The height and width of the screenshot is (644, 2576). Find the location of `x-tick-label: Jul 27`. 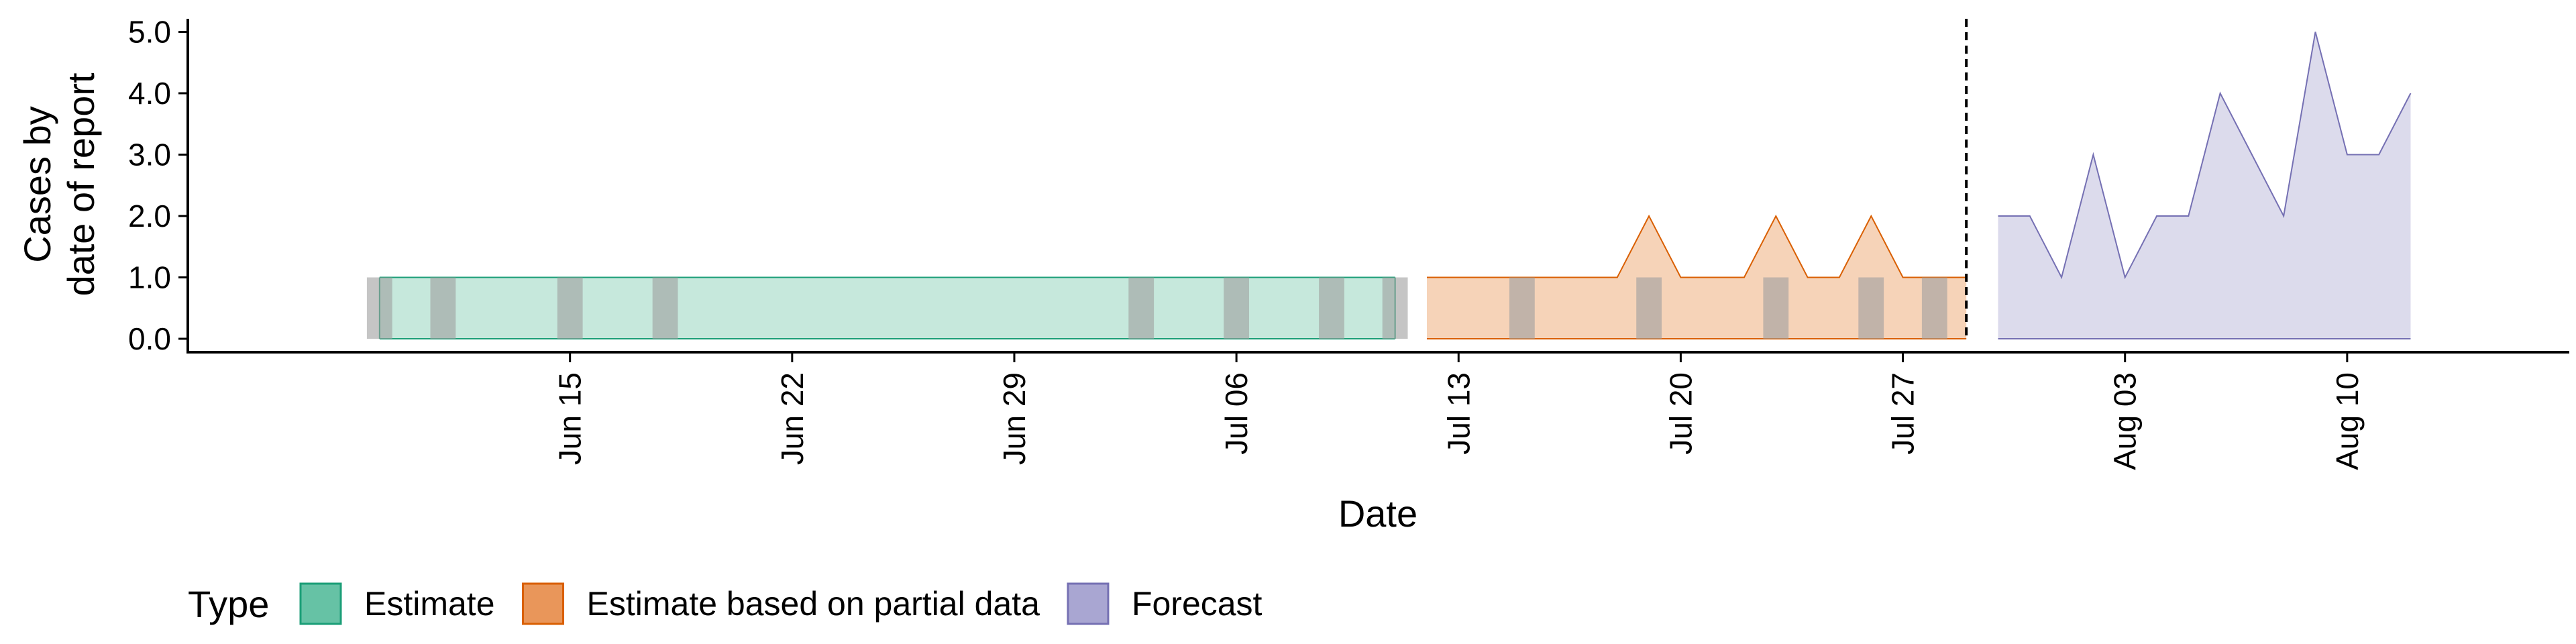

x-tick-label: Jul 27 is located at coordinates (1903, 413).